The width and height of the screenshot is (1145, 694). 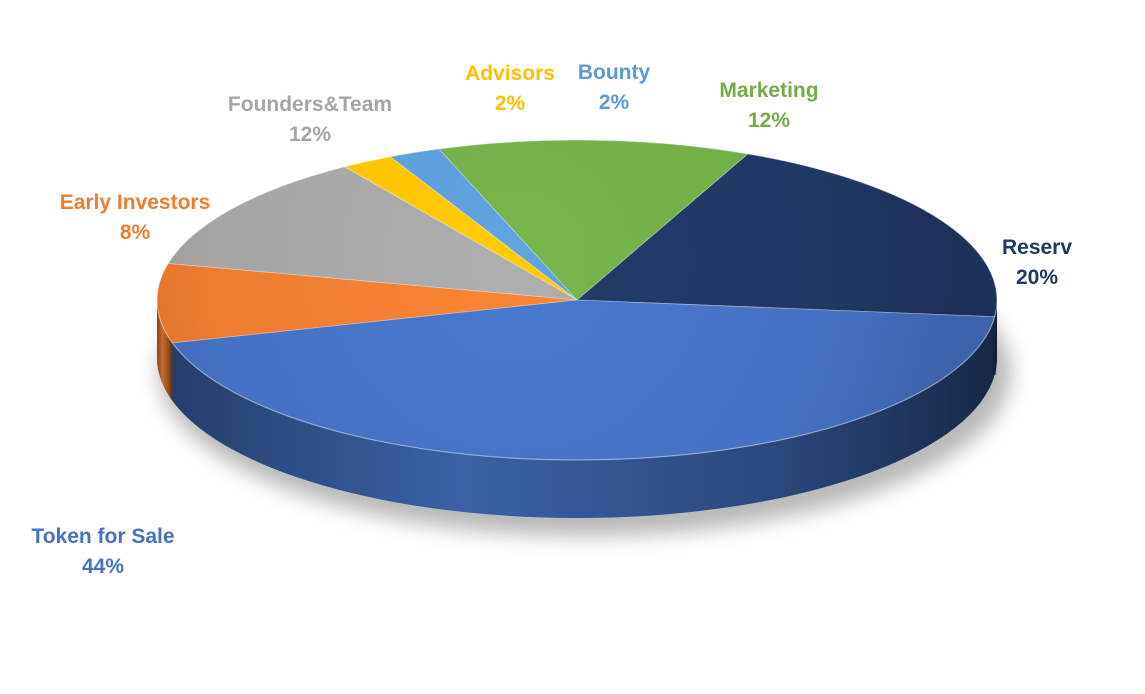 I want to click on pie-slice-advisors, so click(x=460, y=228).